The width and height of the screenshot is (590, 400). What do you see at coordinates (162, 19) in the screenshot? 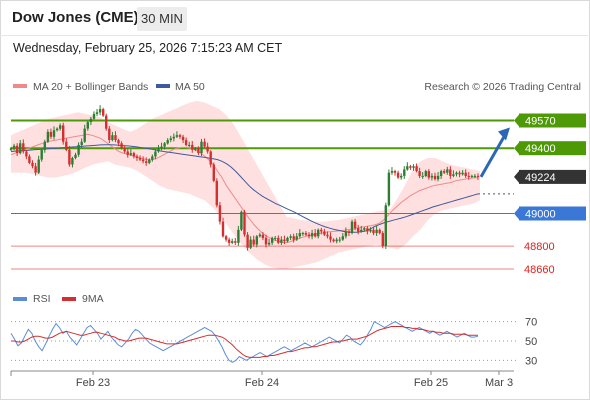
I see `interval-button: 30 MIN` at bounding box center [162, 19].